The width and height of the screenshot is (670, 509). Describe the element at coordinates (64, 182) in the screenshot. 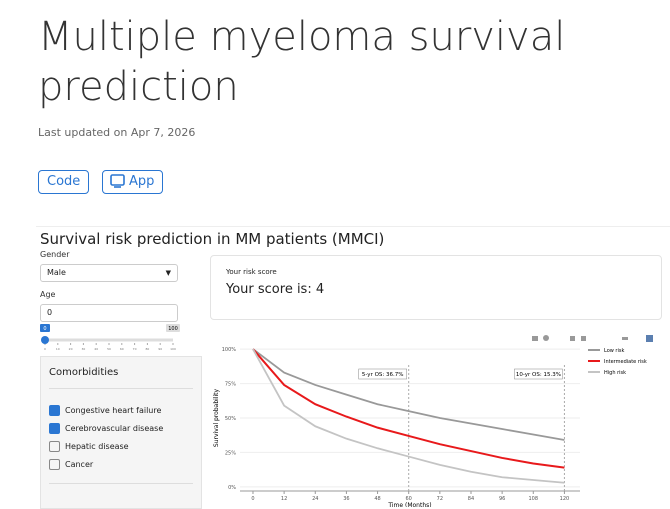

I see `code-button: Code` at that location.